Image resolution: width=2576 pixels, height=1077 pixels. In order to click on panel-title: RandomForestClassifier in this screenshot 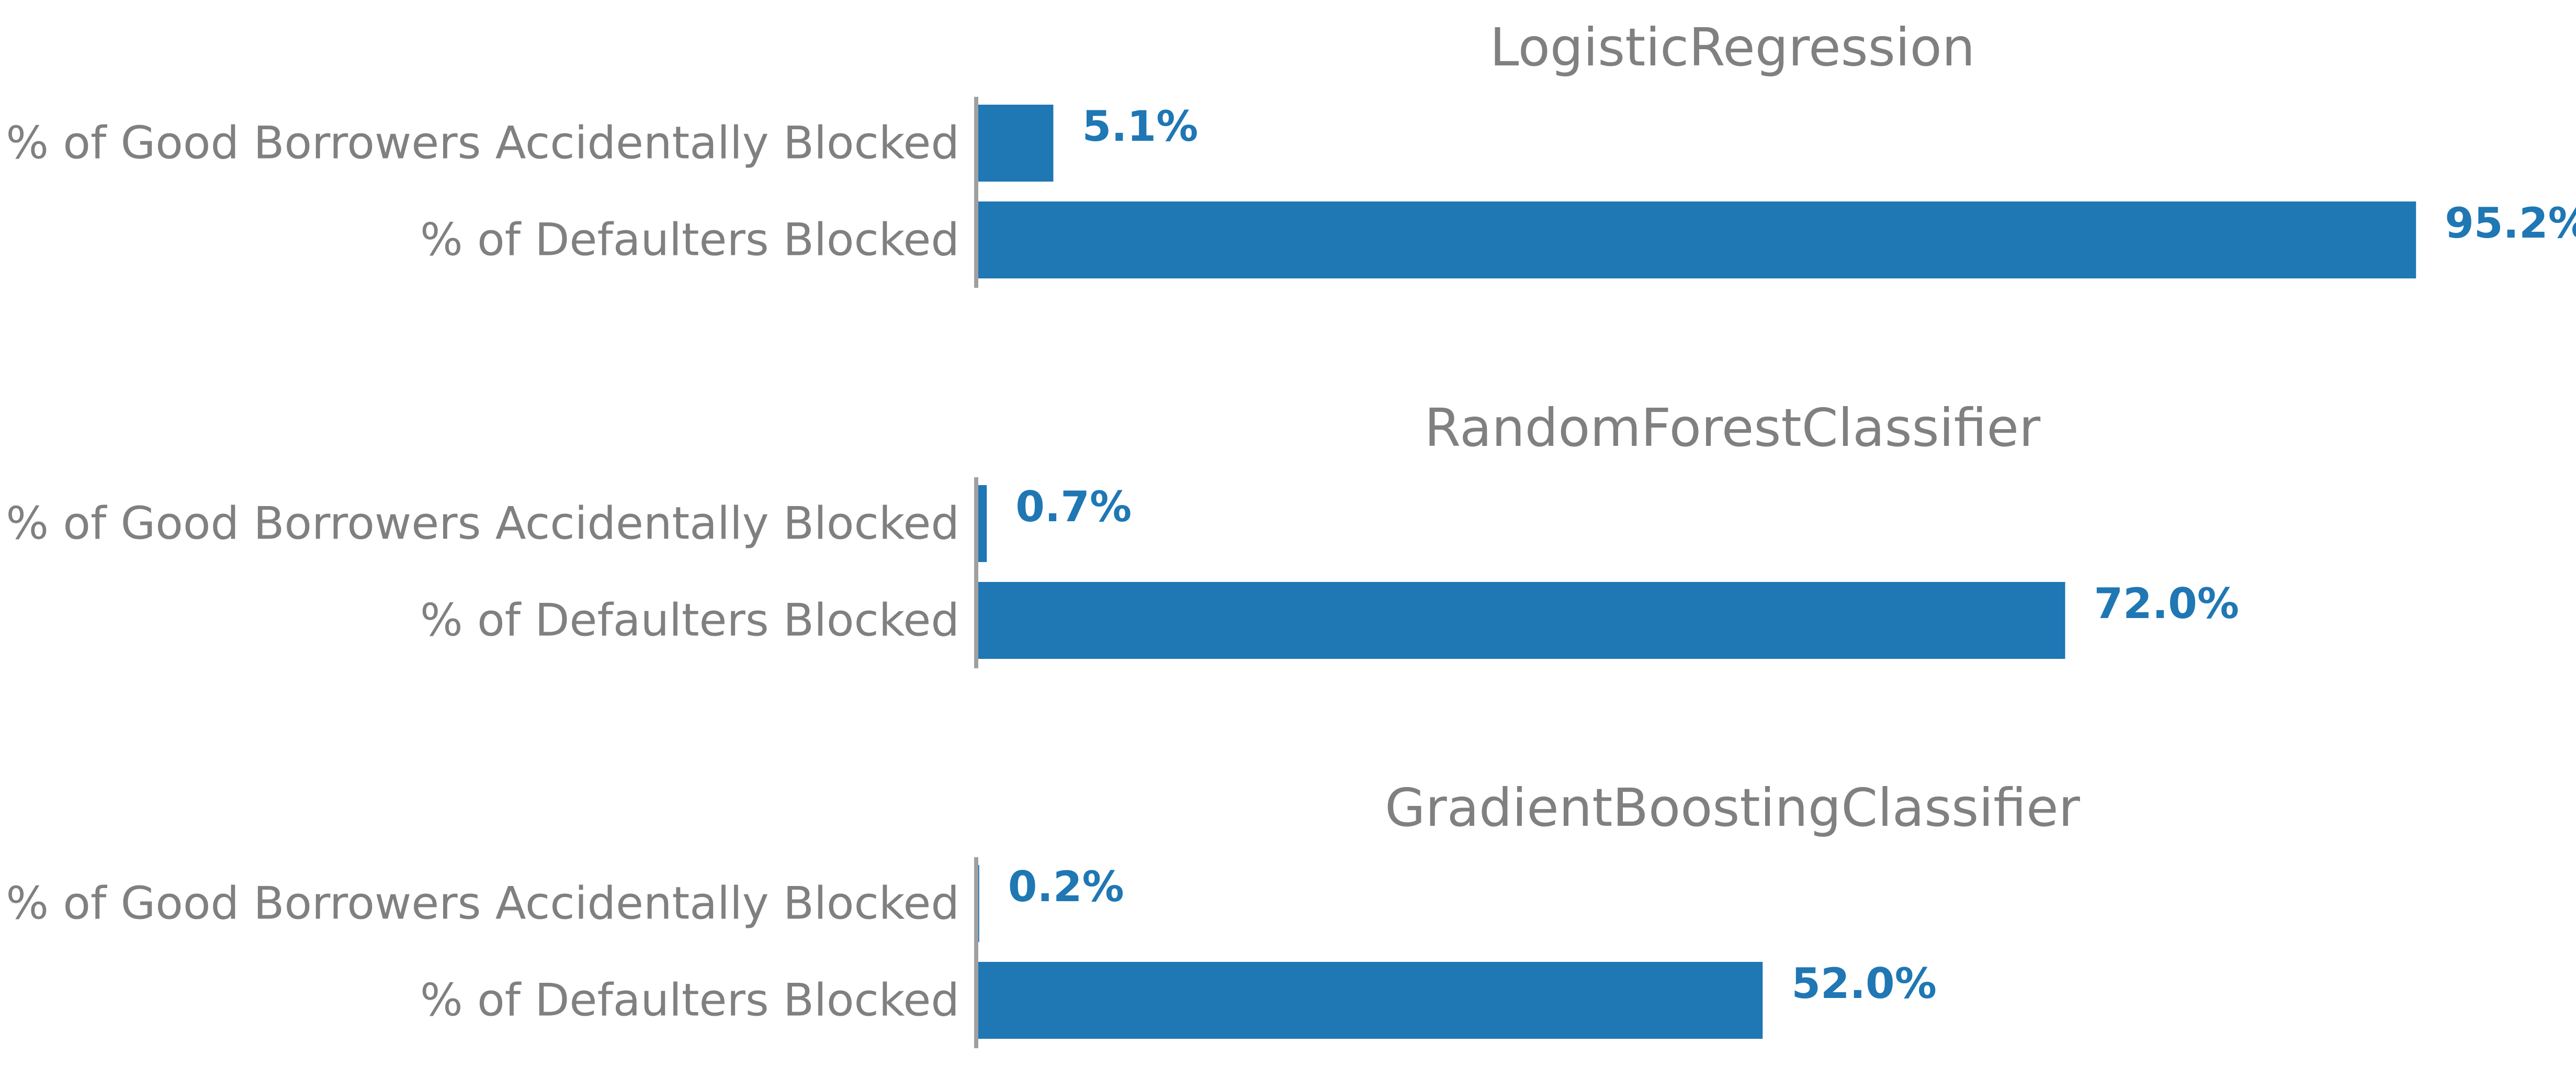, I will do `click(1733, 427)`.